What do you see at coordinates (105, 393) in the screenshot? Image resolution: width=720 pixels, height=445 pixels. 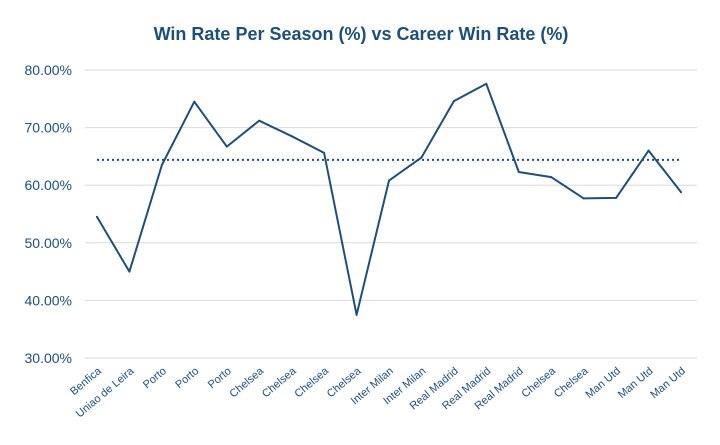 I see `x-tick-label: Uniao de Leira` at bounding box center [105, 393].